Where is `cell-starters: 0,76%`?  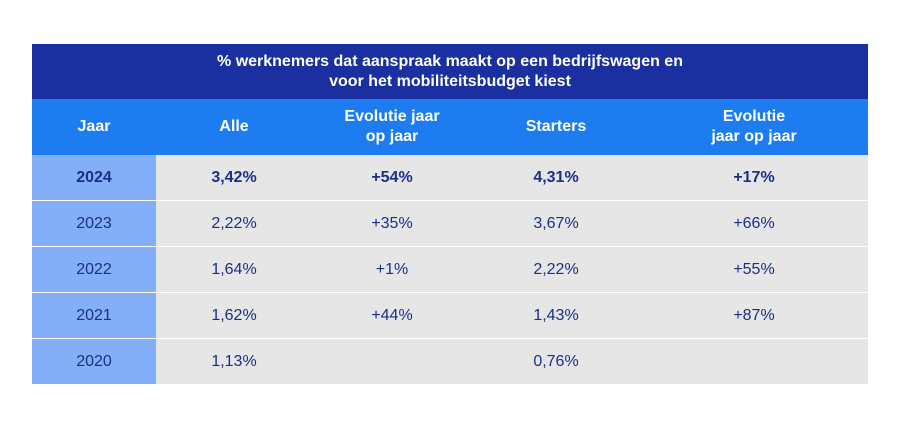 cell-starters: 0,76% is located at coordinates (556, 361).